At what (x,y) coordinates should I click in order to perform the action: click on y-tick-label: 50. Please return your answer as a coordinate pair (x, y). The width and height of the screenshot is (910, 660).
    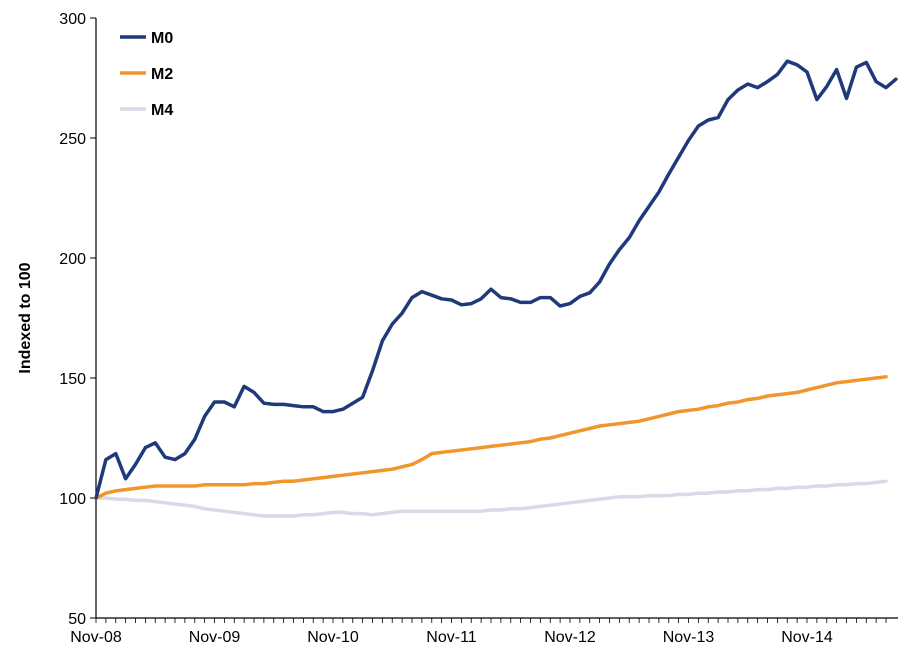
    Looking at the image, I should click on (77, 619).